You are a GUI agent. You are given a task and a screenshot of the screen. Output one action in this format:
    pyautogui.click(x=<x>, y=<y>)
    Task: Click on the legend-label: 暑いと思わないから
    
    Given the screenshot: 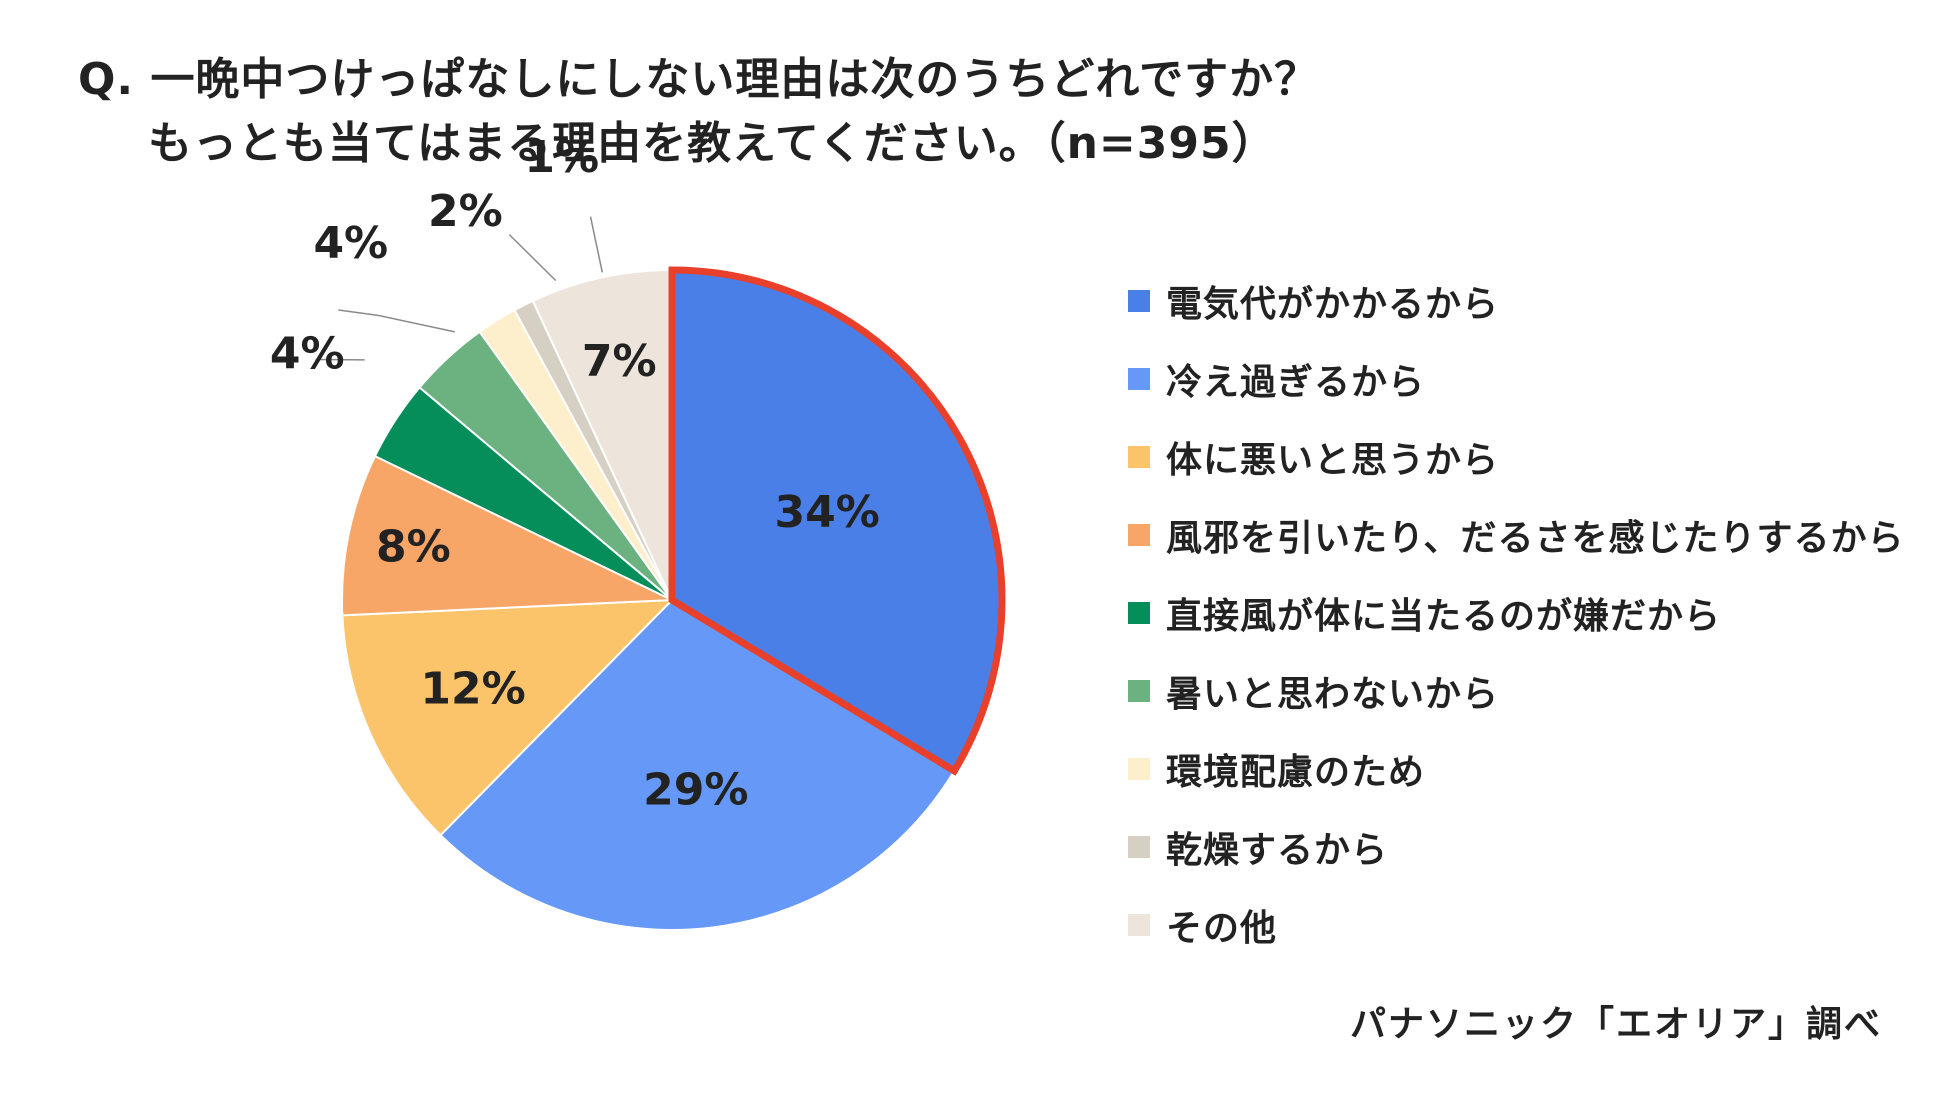 What is the action you would take?
    pyautogui.click(x=1333, y=694)
    